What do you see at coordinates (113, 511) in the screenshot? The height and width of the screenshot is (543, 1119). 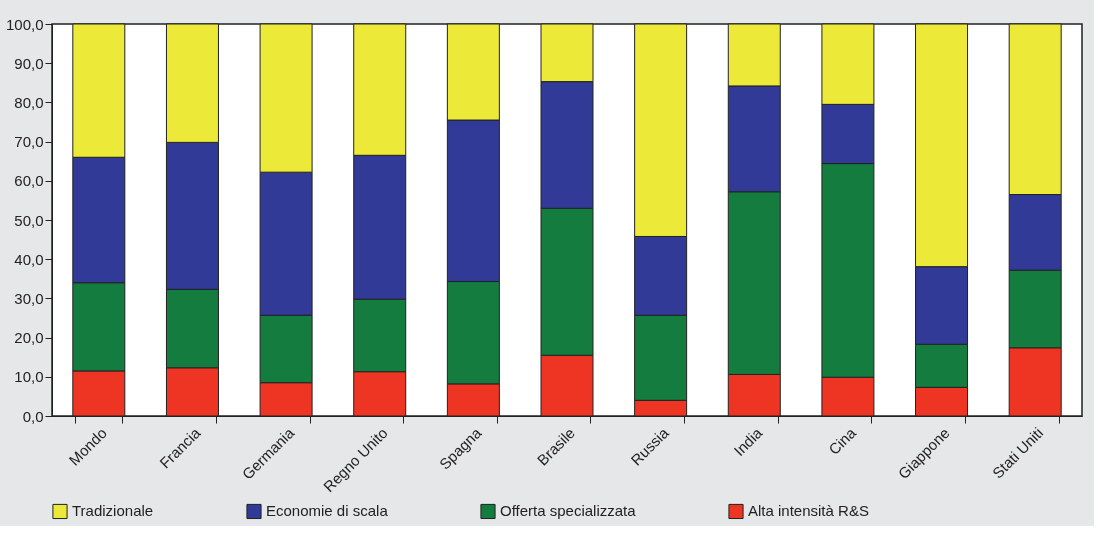 I see `legend-label: Tradizionale` at bounding box center [113, 511].